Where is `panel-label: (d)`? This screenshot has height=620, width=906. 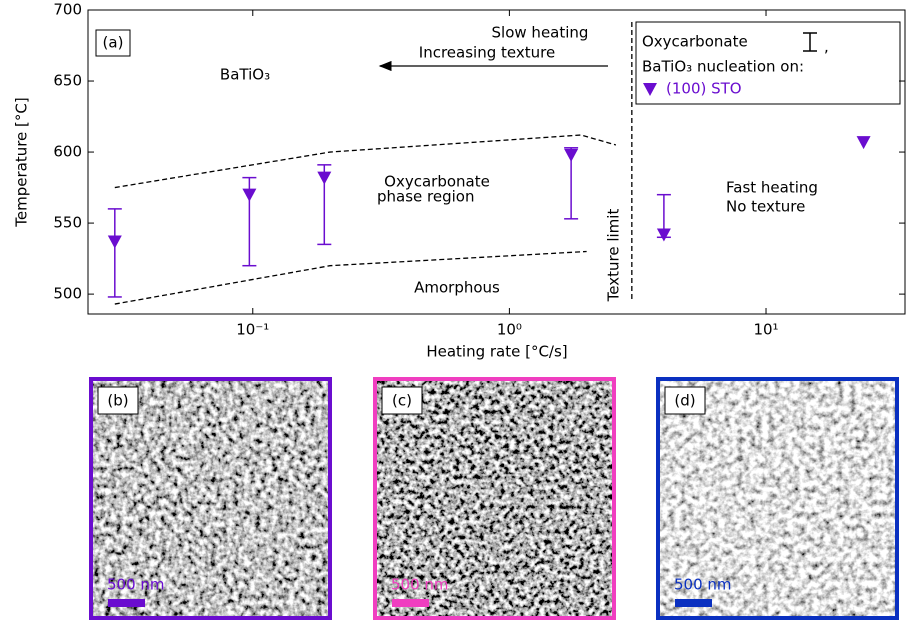 panel-label: (d) is located at coordinates (684, 401).